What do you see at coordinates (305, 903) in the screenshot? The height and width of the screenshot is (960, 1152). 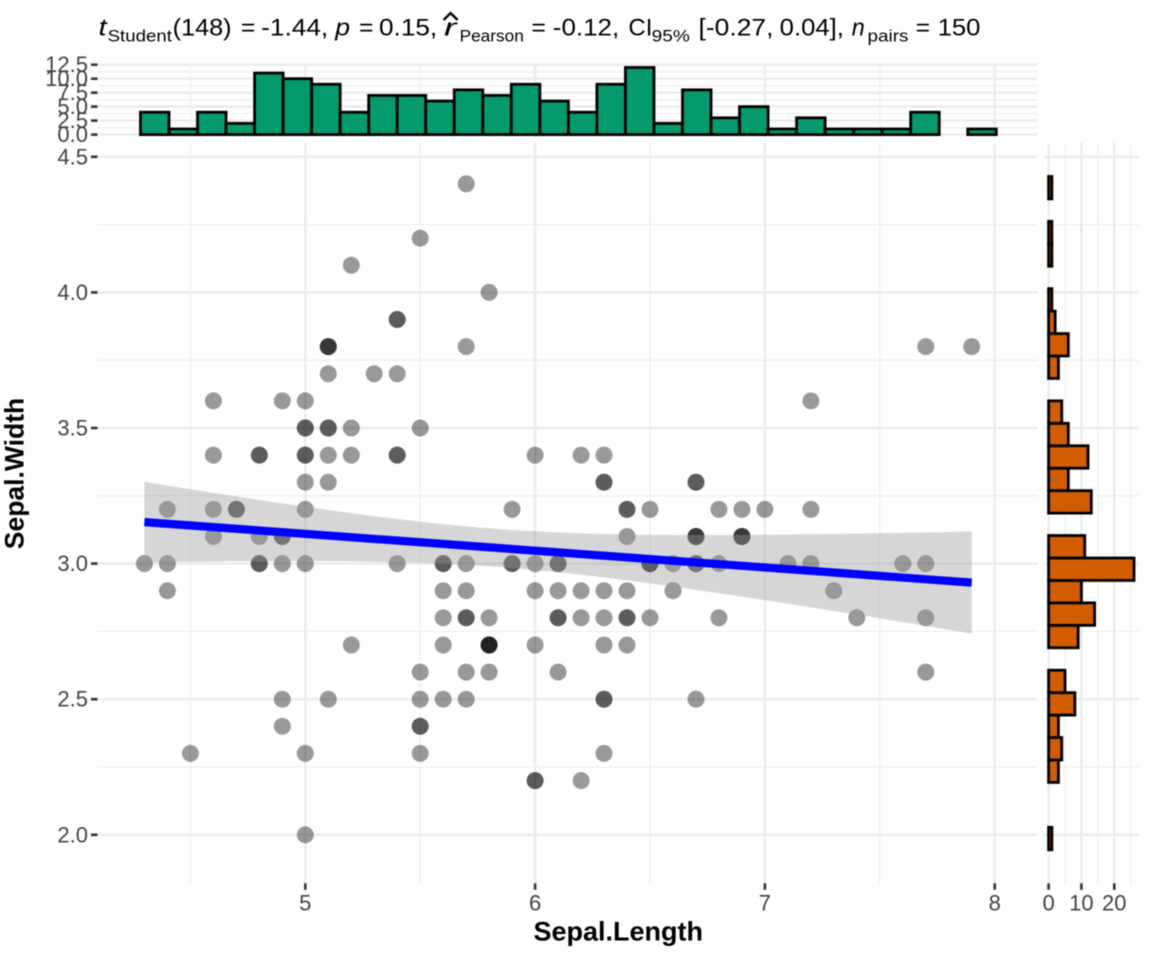 I see `svg-text: 5` at bounding box center [305, 903].